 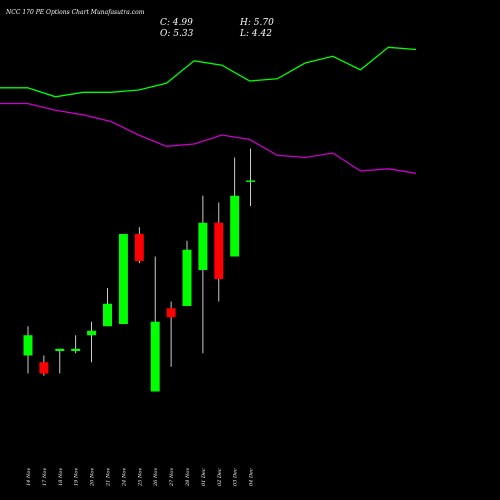 I want to click on x-tick-label: 04 Dec, so click(x=252, y=477).